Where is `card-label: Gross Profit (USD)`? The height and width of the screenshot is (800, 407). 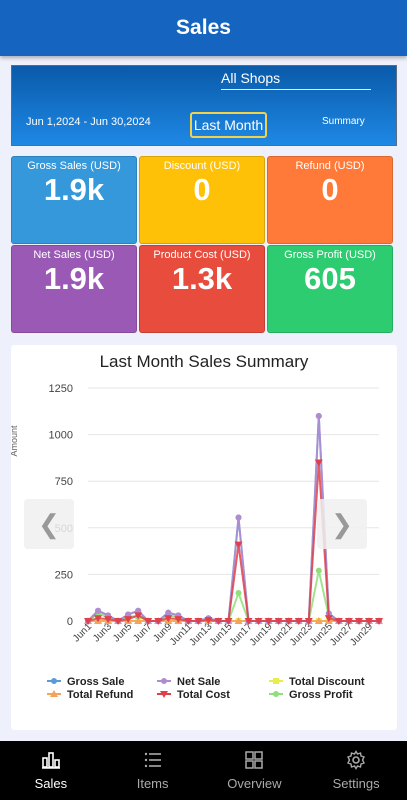
card-label: Gross Profit (USD) is located at coordinates (330, 255).